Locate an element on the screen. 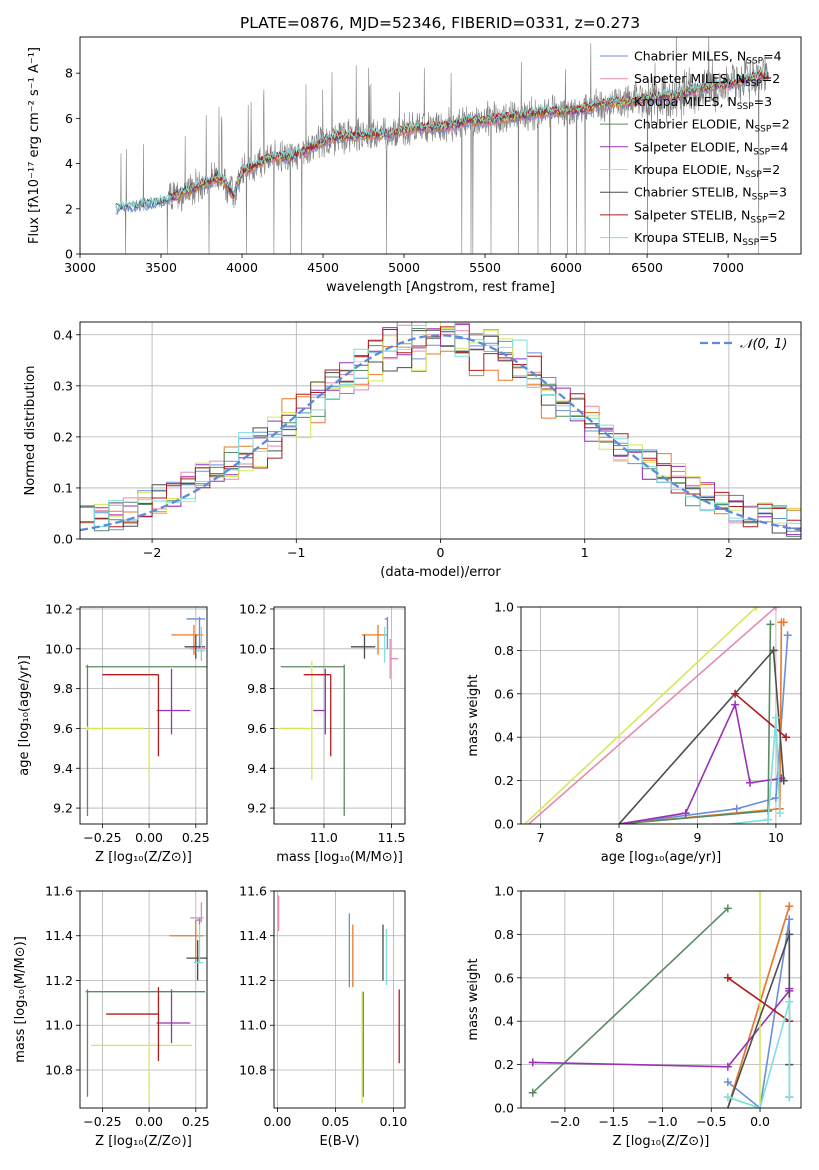 The height and width of the screenshot is (1170, 819). y-tick-label: 11.2 is located at coordinates (253, 980).